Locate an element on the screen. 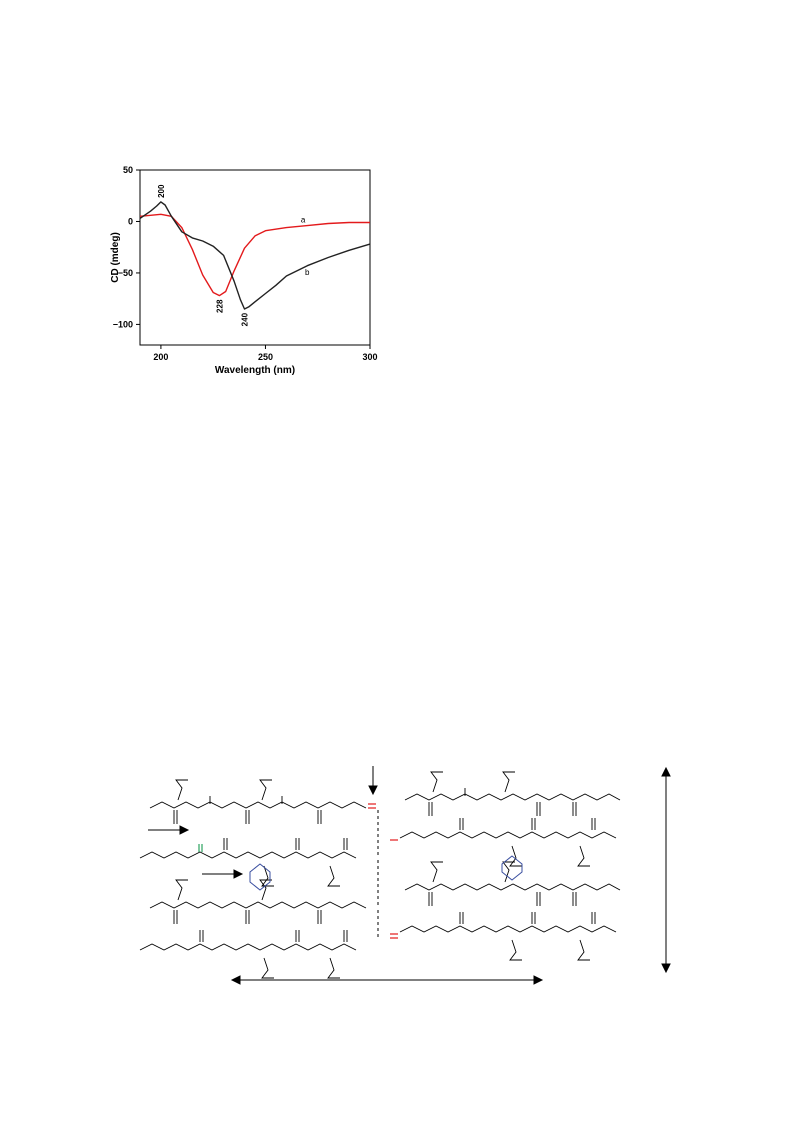 The width and height of the screenshot is (793, 1123). chain-row4-right is located at coordinates (508, 929).